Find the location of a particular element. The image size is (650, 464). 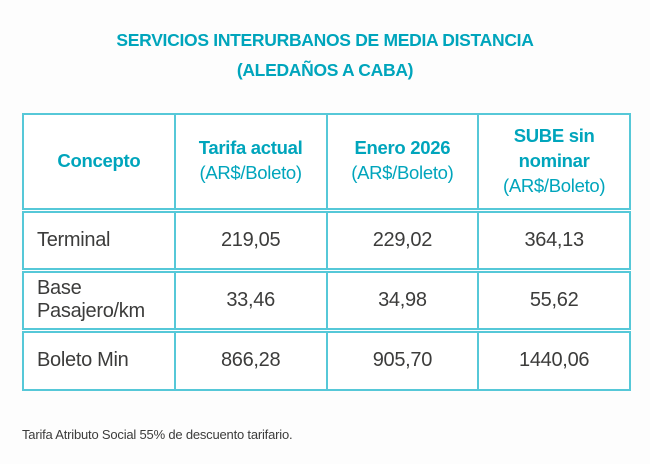

table-row-boleto-min: Boleto Min 866,28 905,70 1440,06 is located at coordinates (326, 360).